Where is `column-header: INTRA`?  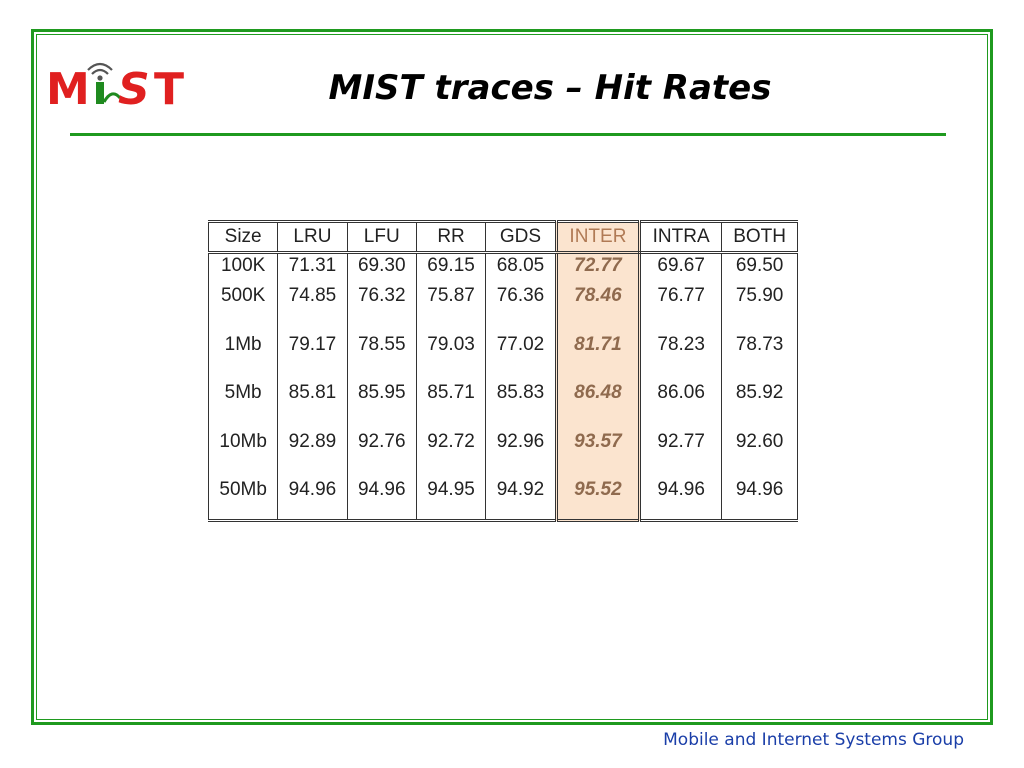 column-header: INTRA is located at coordinates (681, 237).